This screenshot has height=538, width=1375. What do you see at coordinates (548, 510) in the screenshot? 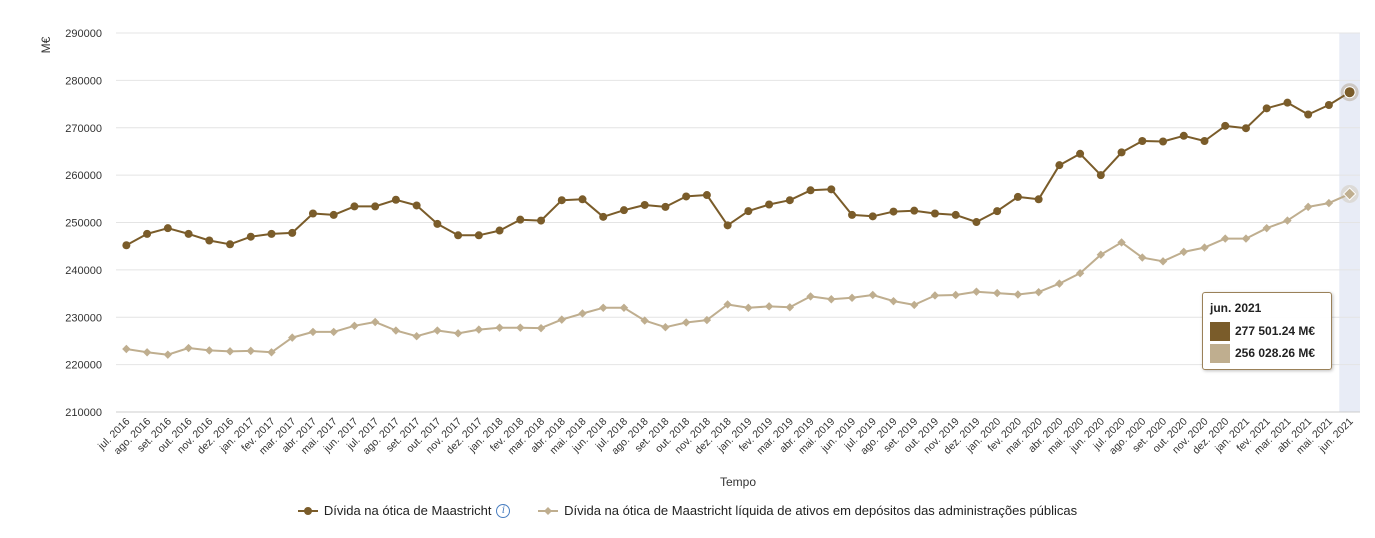
I see `legend-marker-diamond-icon` at bounding box center [548, 510].